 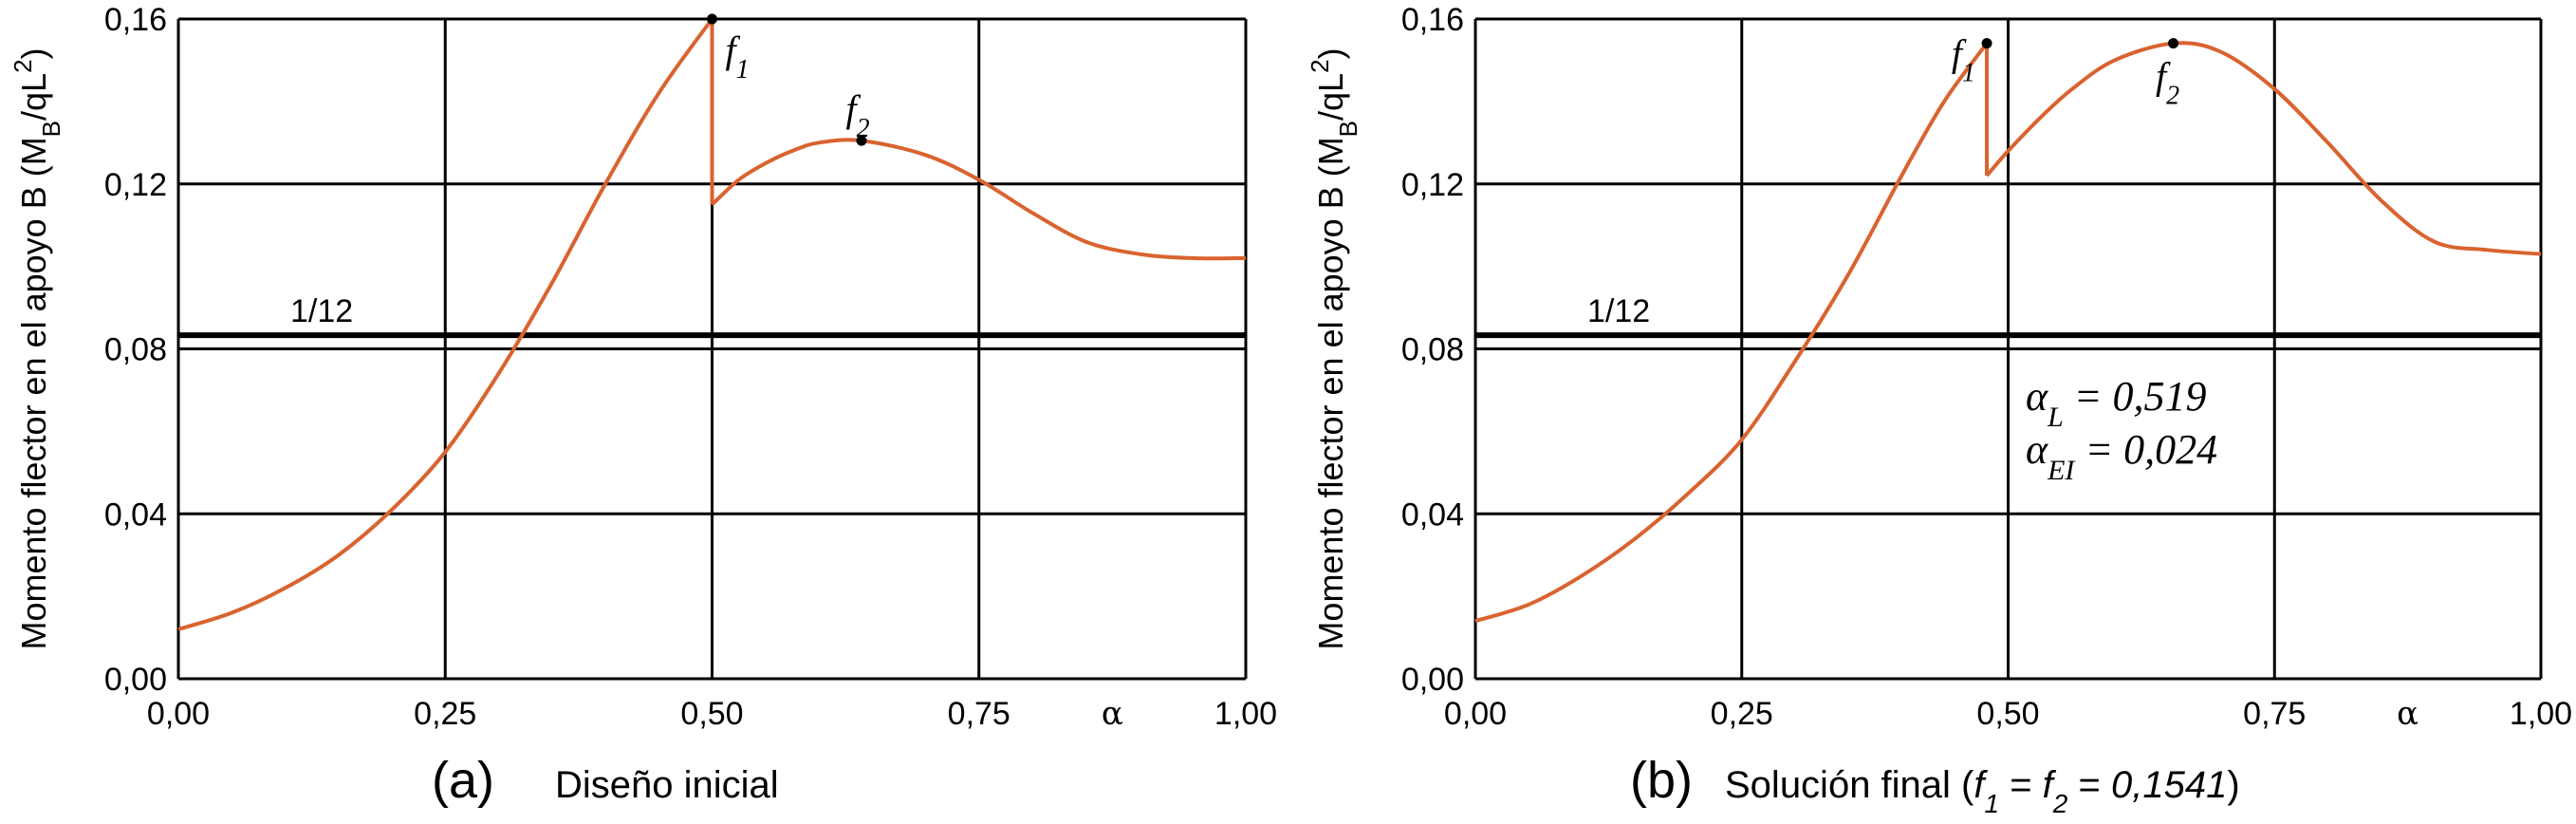 I want to click on caption-text: Solución final (f1 = f2 = 0,1541), so click(x=1982, y=791).